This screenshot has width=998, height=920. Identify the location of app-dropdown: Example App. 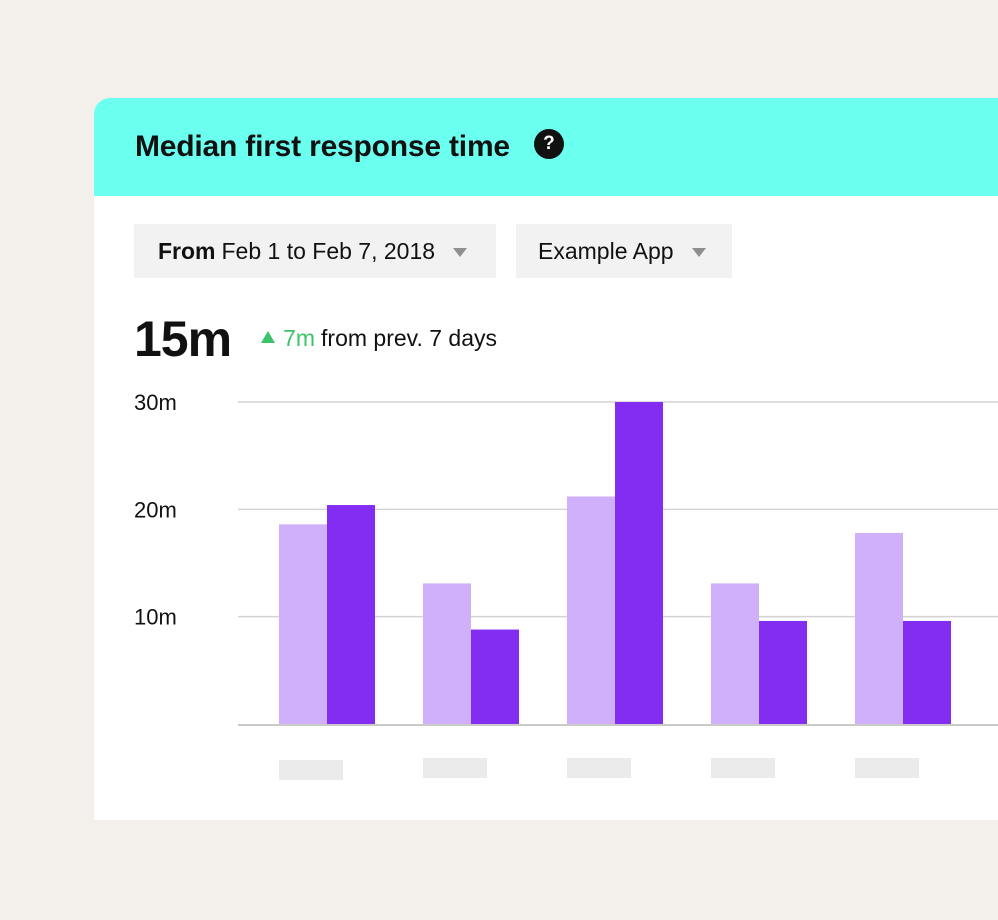
(624, 251).